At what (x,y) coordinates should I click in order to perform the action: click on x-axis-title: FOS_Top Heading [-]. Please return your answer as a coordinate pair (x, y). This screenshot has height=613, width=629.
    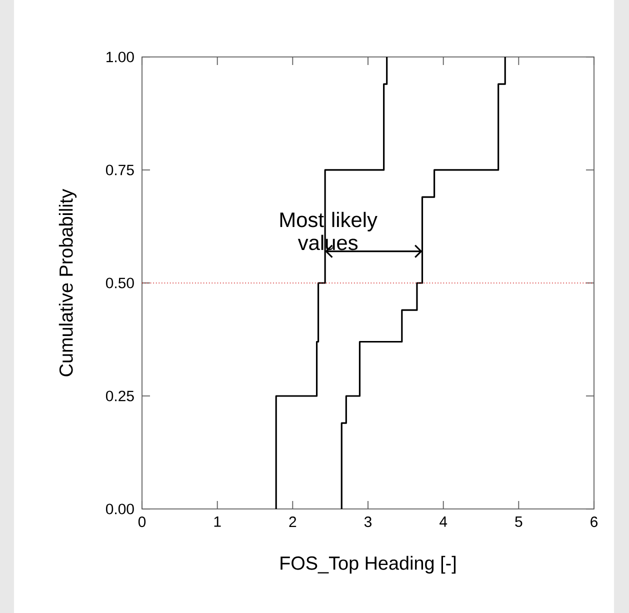
    Looking at the image, I should click on (368, 565).